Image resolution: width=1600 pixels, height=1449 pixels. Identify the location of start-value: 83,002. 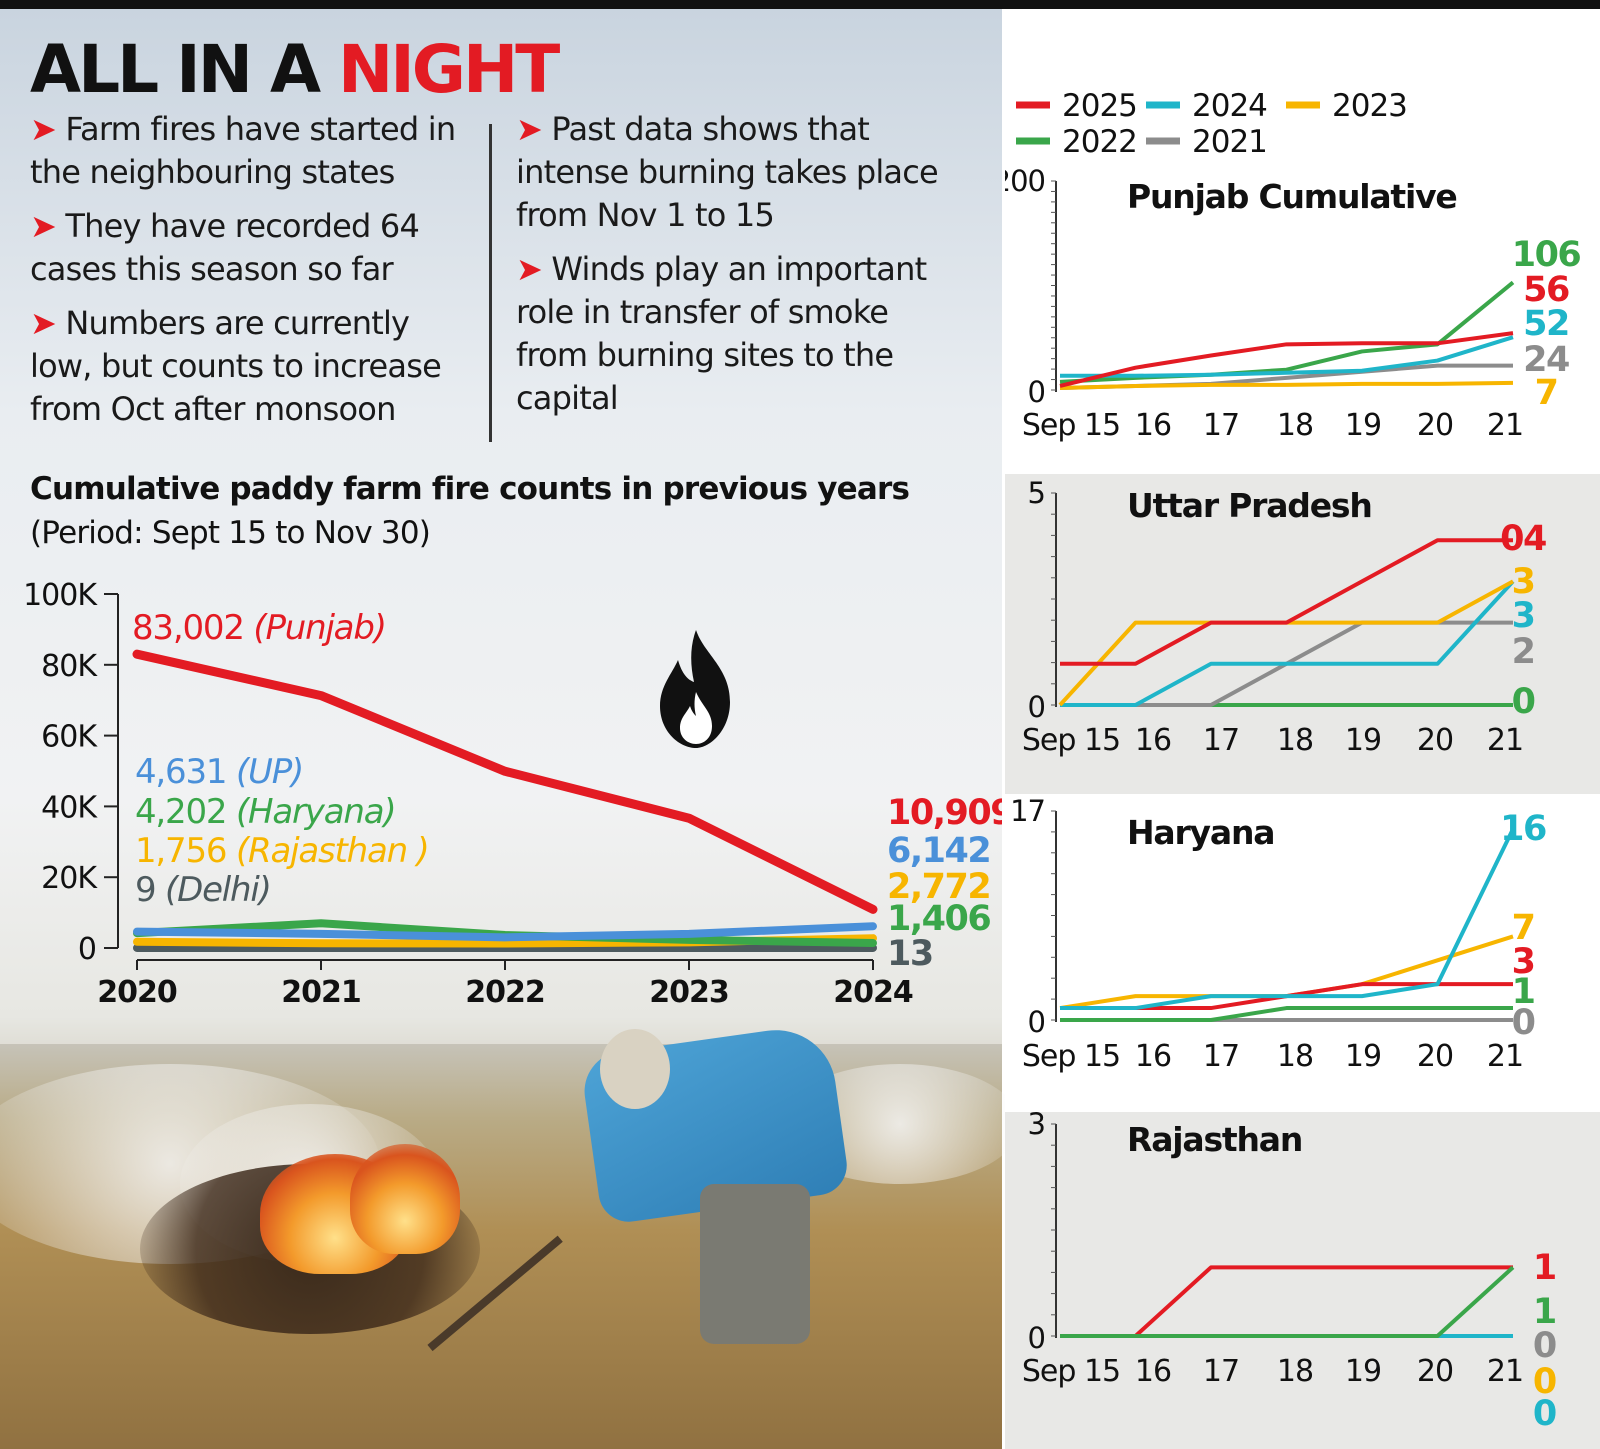
(192, 628).